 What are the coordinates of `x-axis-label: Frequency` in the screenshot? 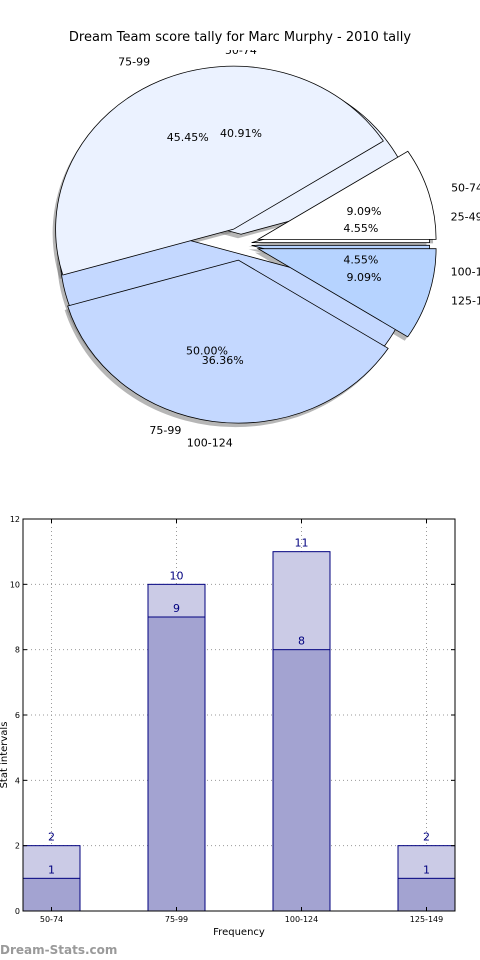 It's located at (239, 932).